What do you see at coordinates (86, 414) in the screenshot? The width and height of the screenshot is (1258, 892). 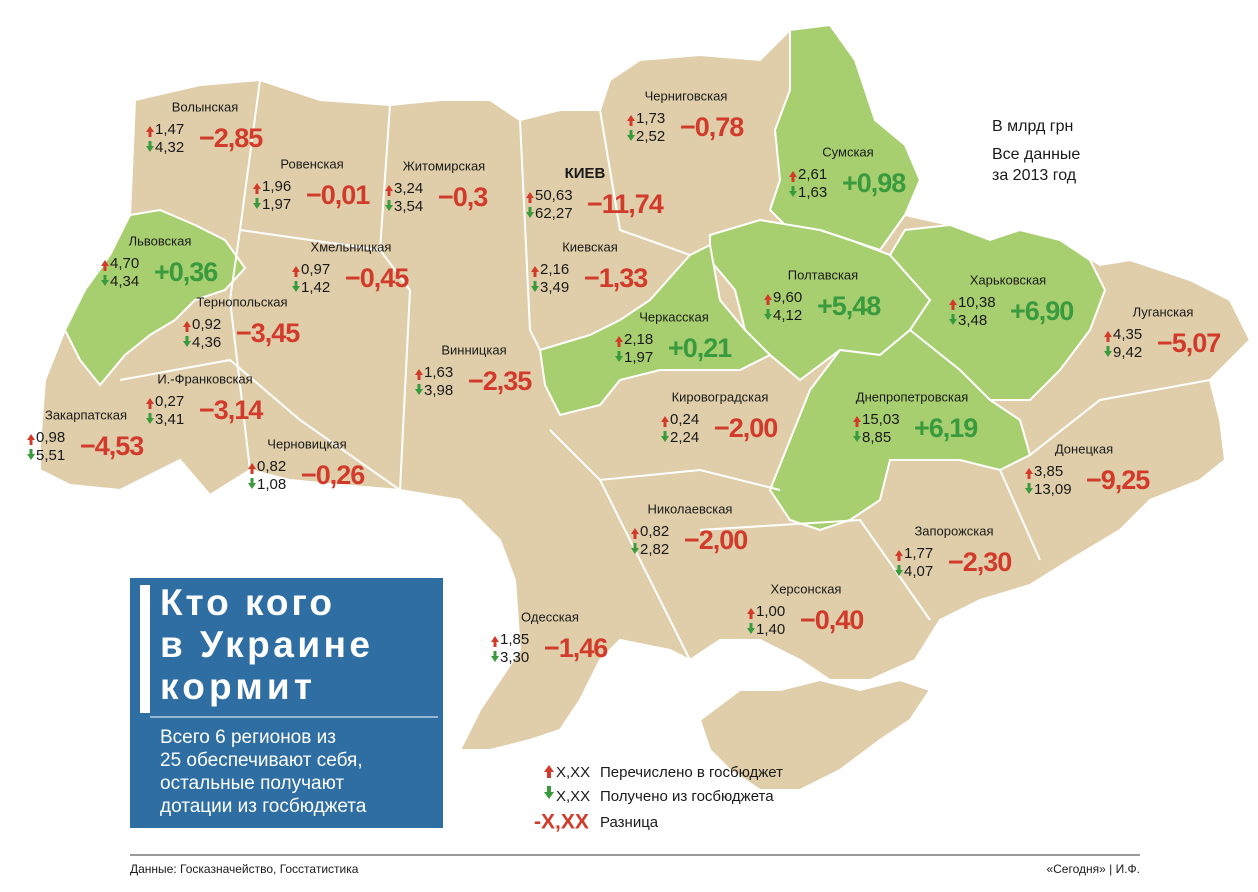 I see `region-name: Закарпатская` at bounding box center [86, 414].